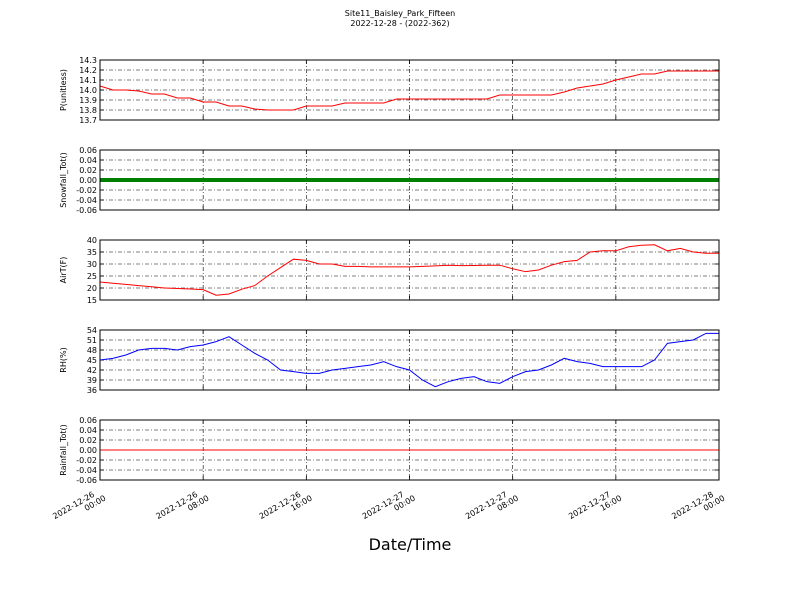  Describe the element at coordinates (400, 13) in the screenshot. I see `chart-title: Site11_Baisley_Park_Fifteen` at that location.